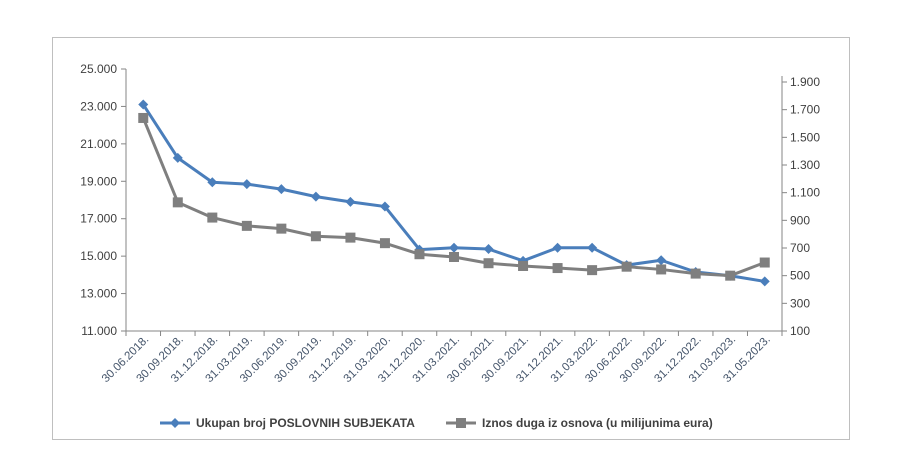 This screenshot has width=900, height=461. Describe the element at coordinates (800, 248) in the screenshot. I see `right-tick-label: 700` at that location.